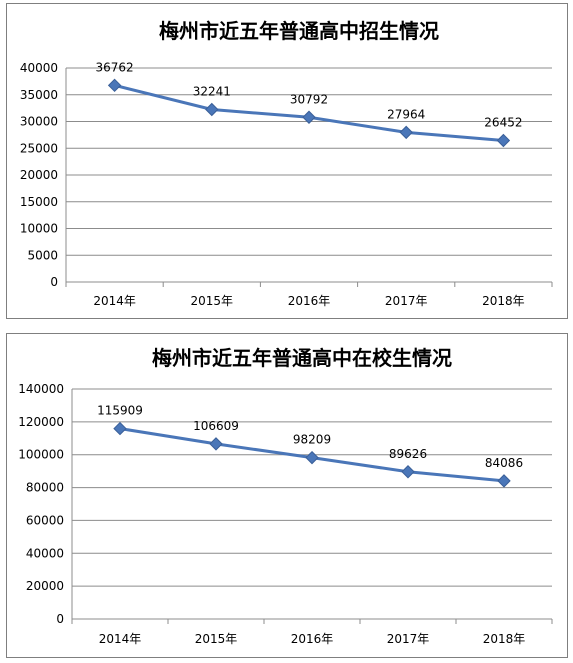 This screenshot has width=573, height=663. Describe the element at coordinates (114, 301) in the screenshot. I see `enroll-x-tick-label: 2014年` at that location.